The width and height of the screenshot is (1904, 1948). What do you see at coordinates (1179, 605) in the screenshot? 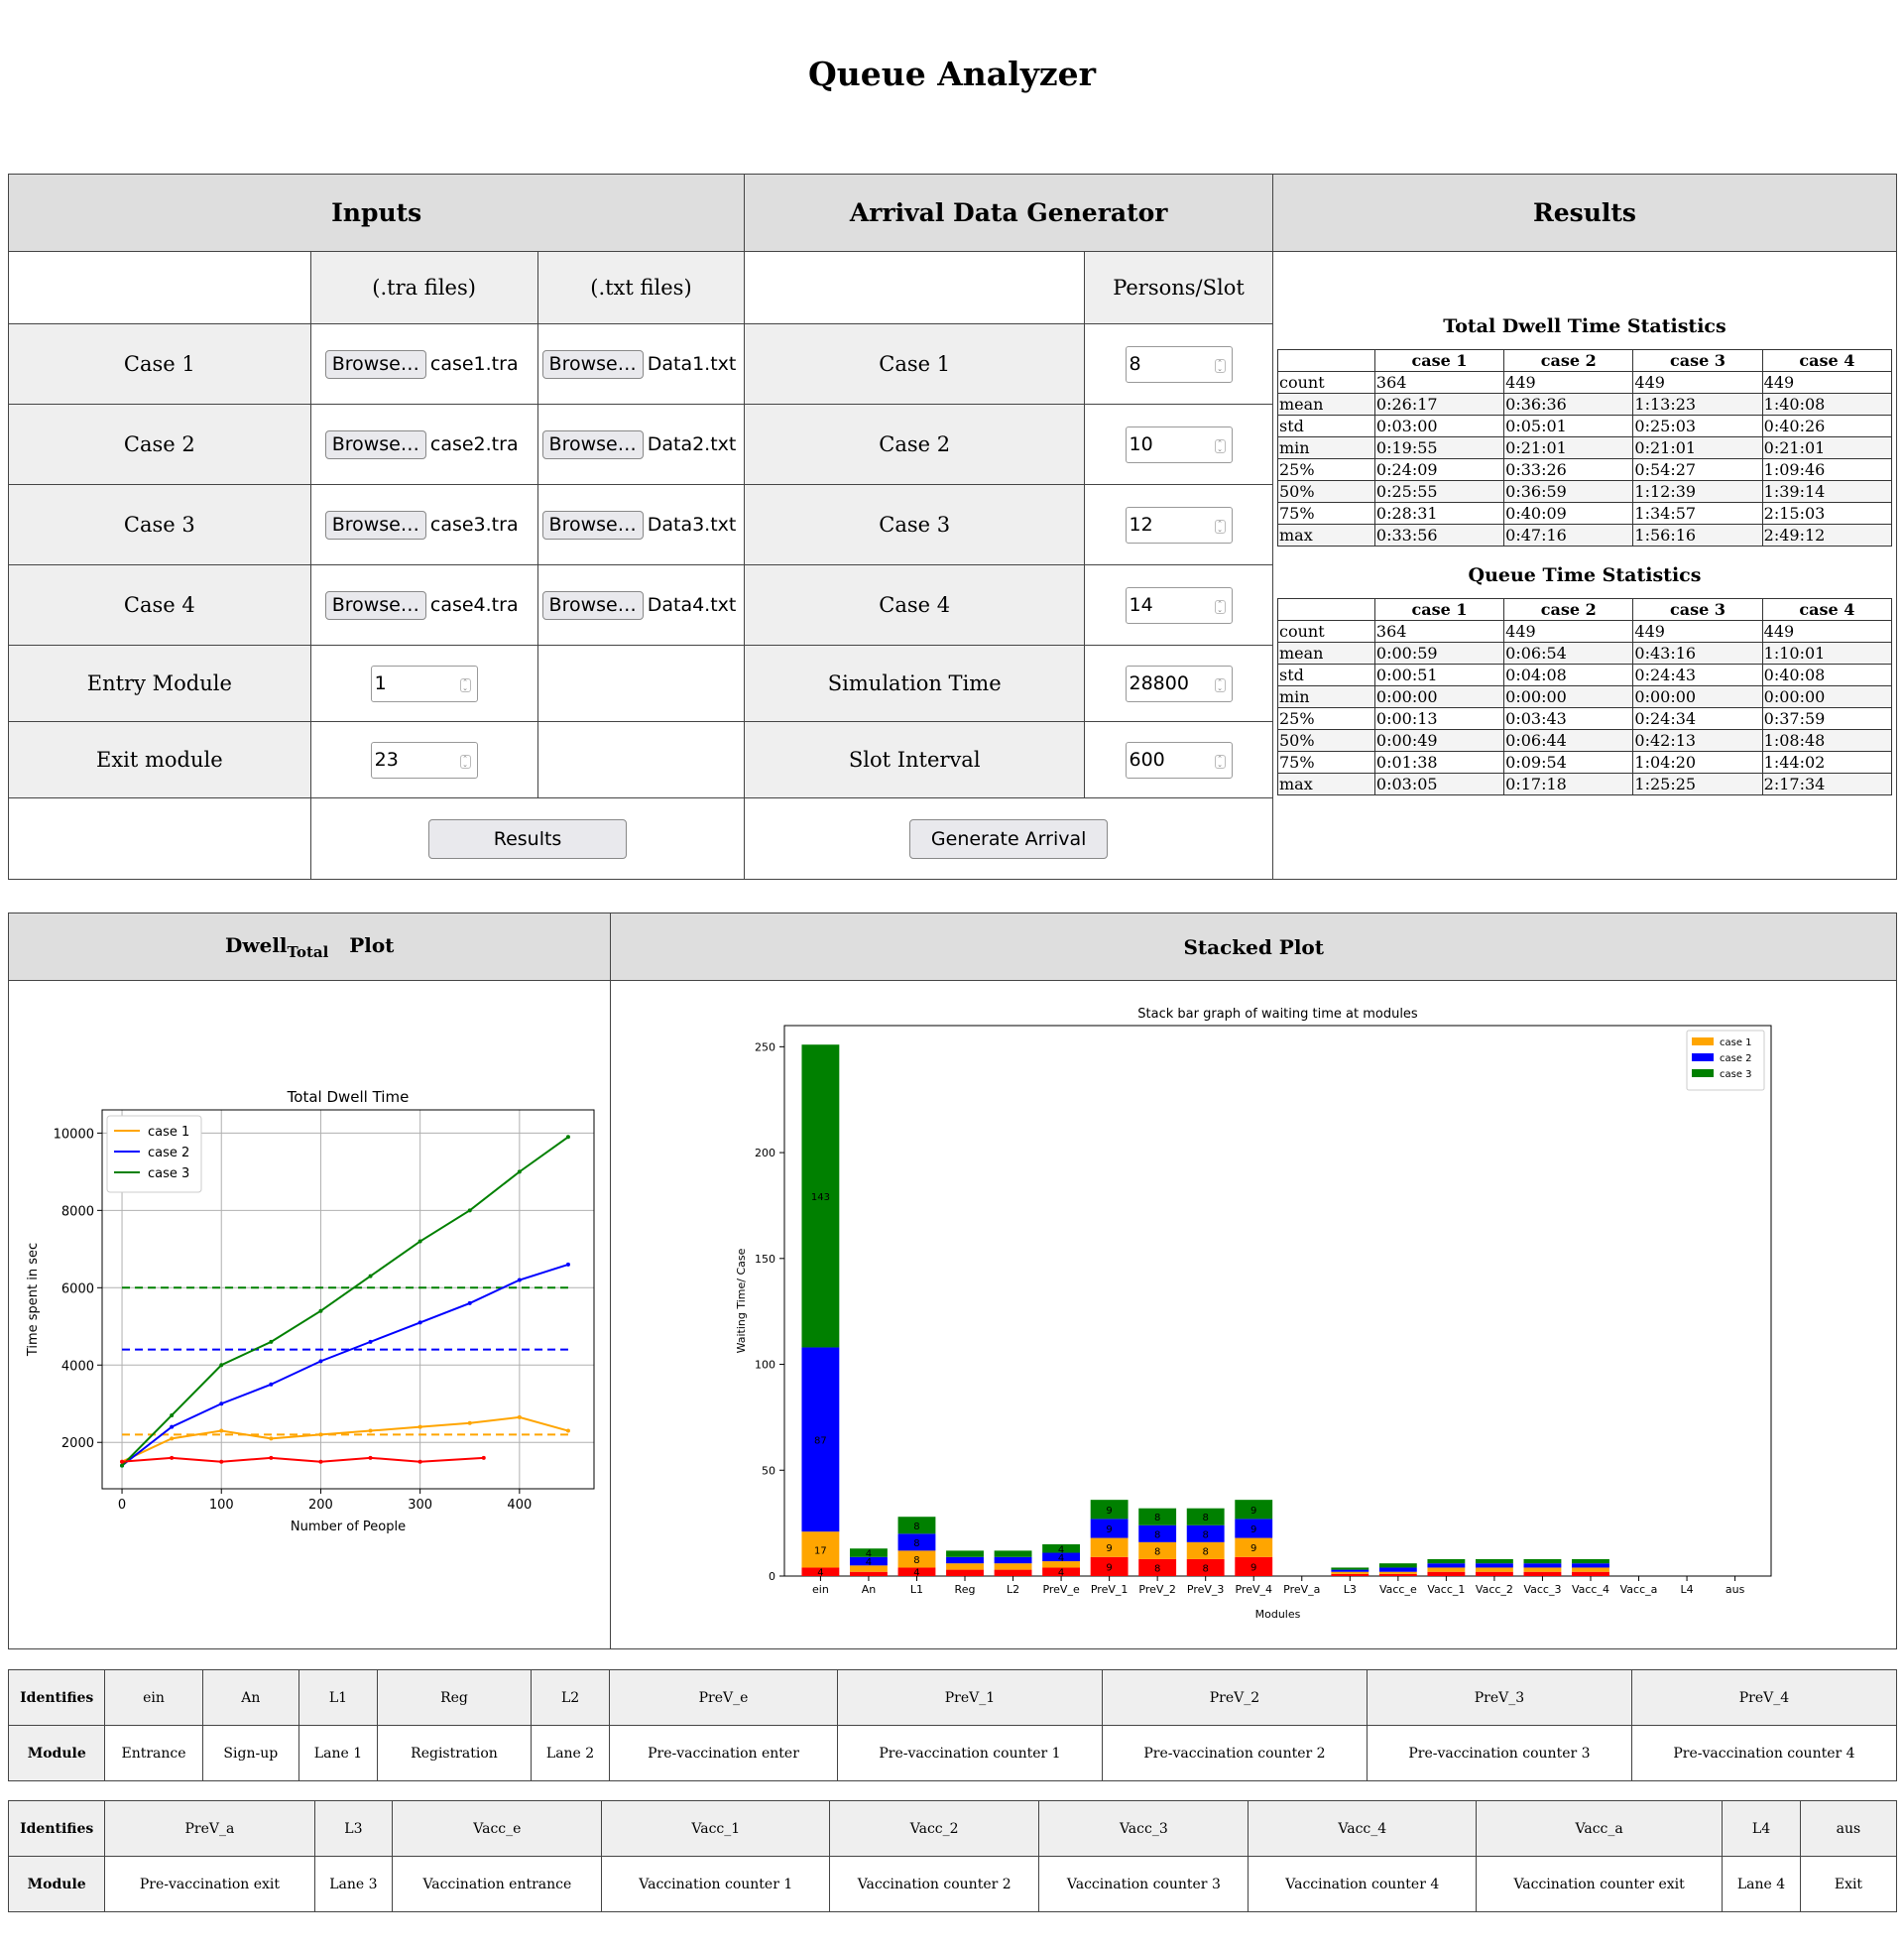
I see `persons-slot-input: 14 ⌃ ⌄` at bounding box center [1179, 605].